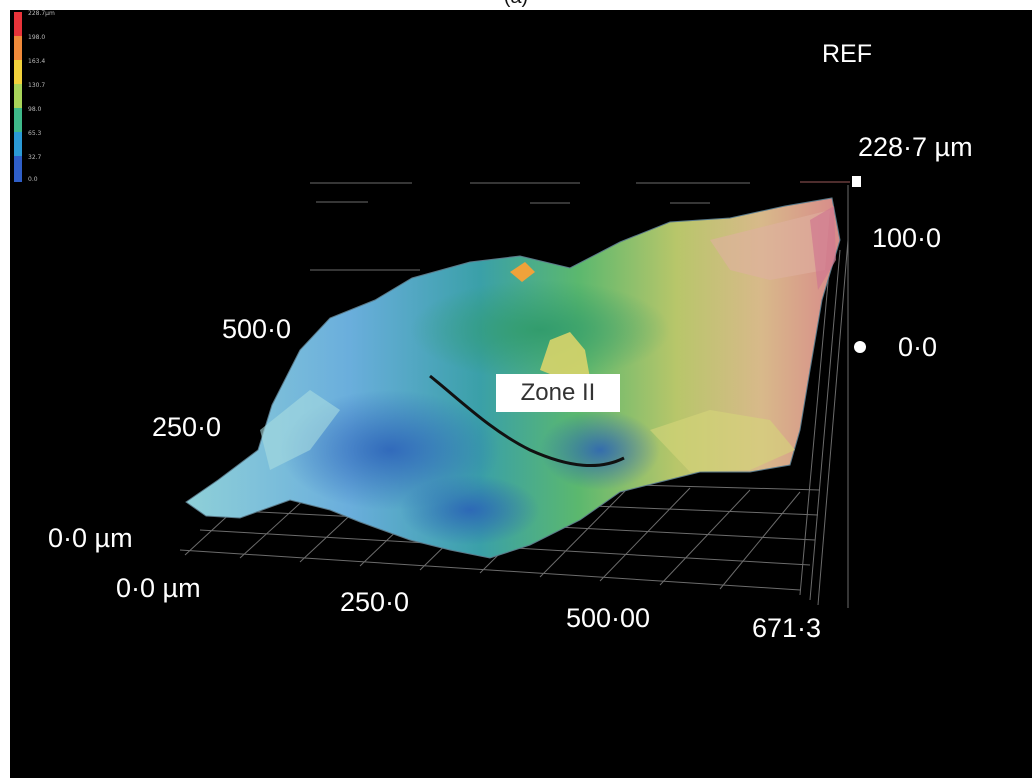 This screenshot has width=1032, height=778. I want to click on scale-label: 0.0, so click(33, 179).